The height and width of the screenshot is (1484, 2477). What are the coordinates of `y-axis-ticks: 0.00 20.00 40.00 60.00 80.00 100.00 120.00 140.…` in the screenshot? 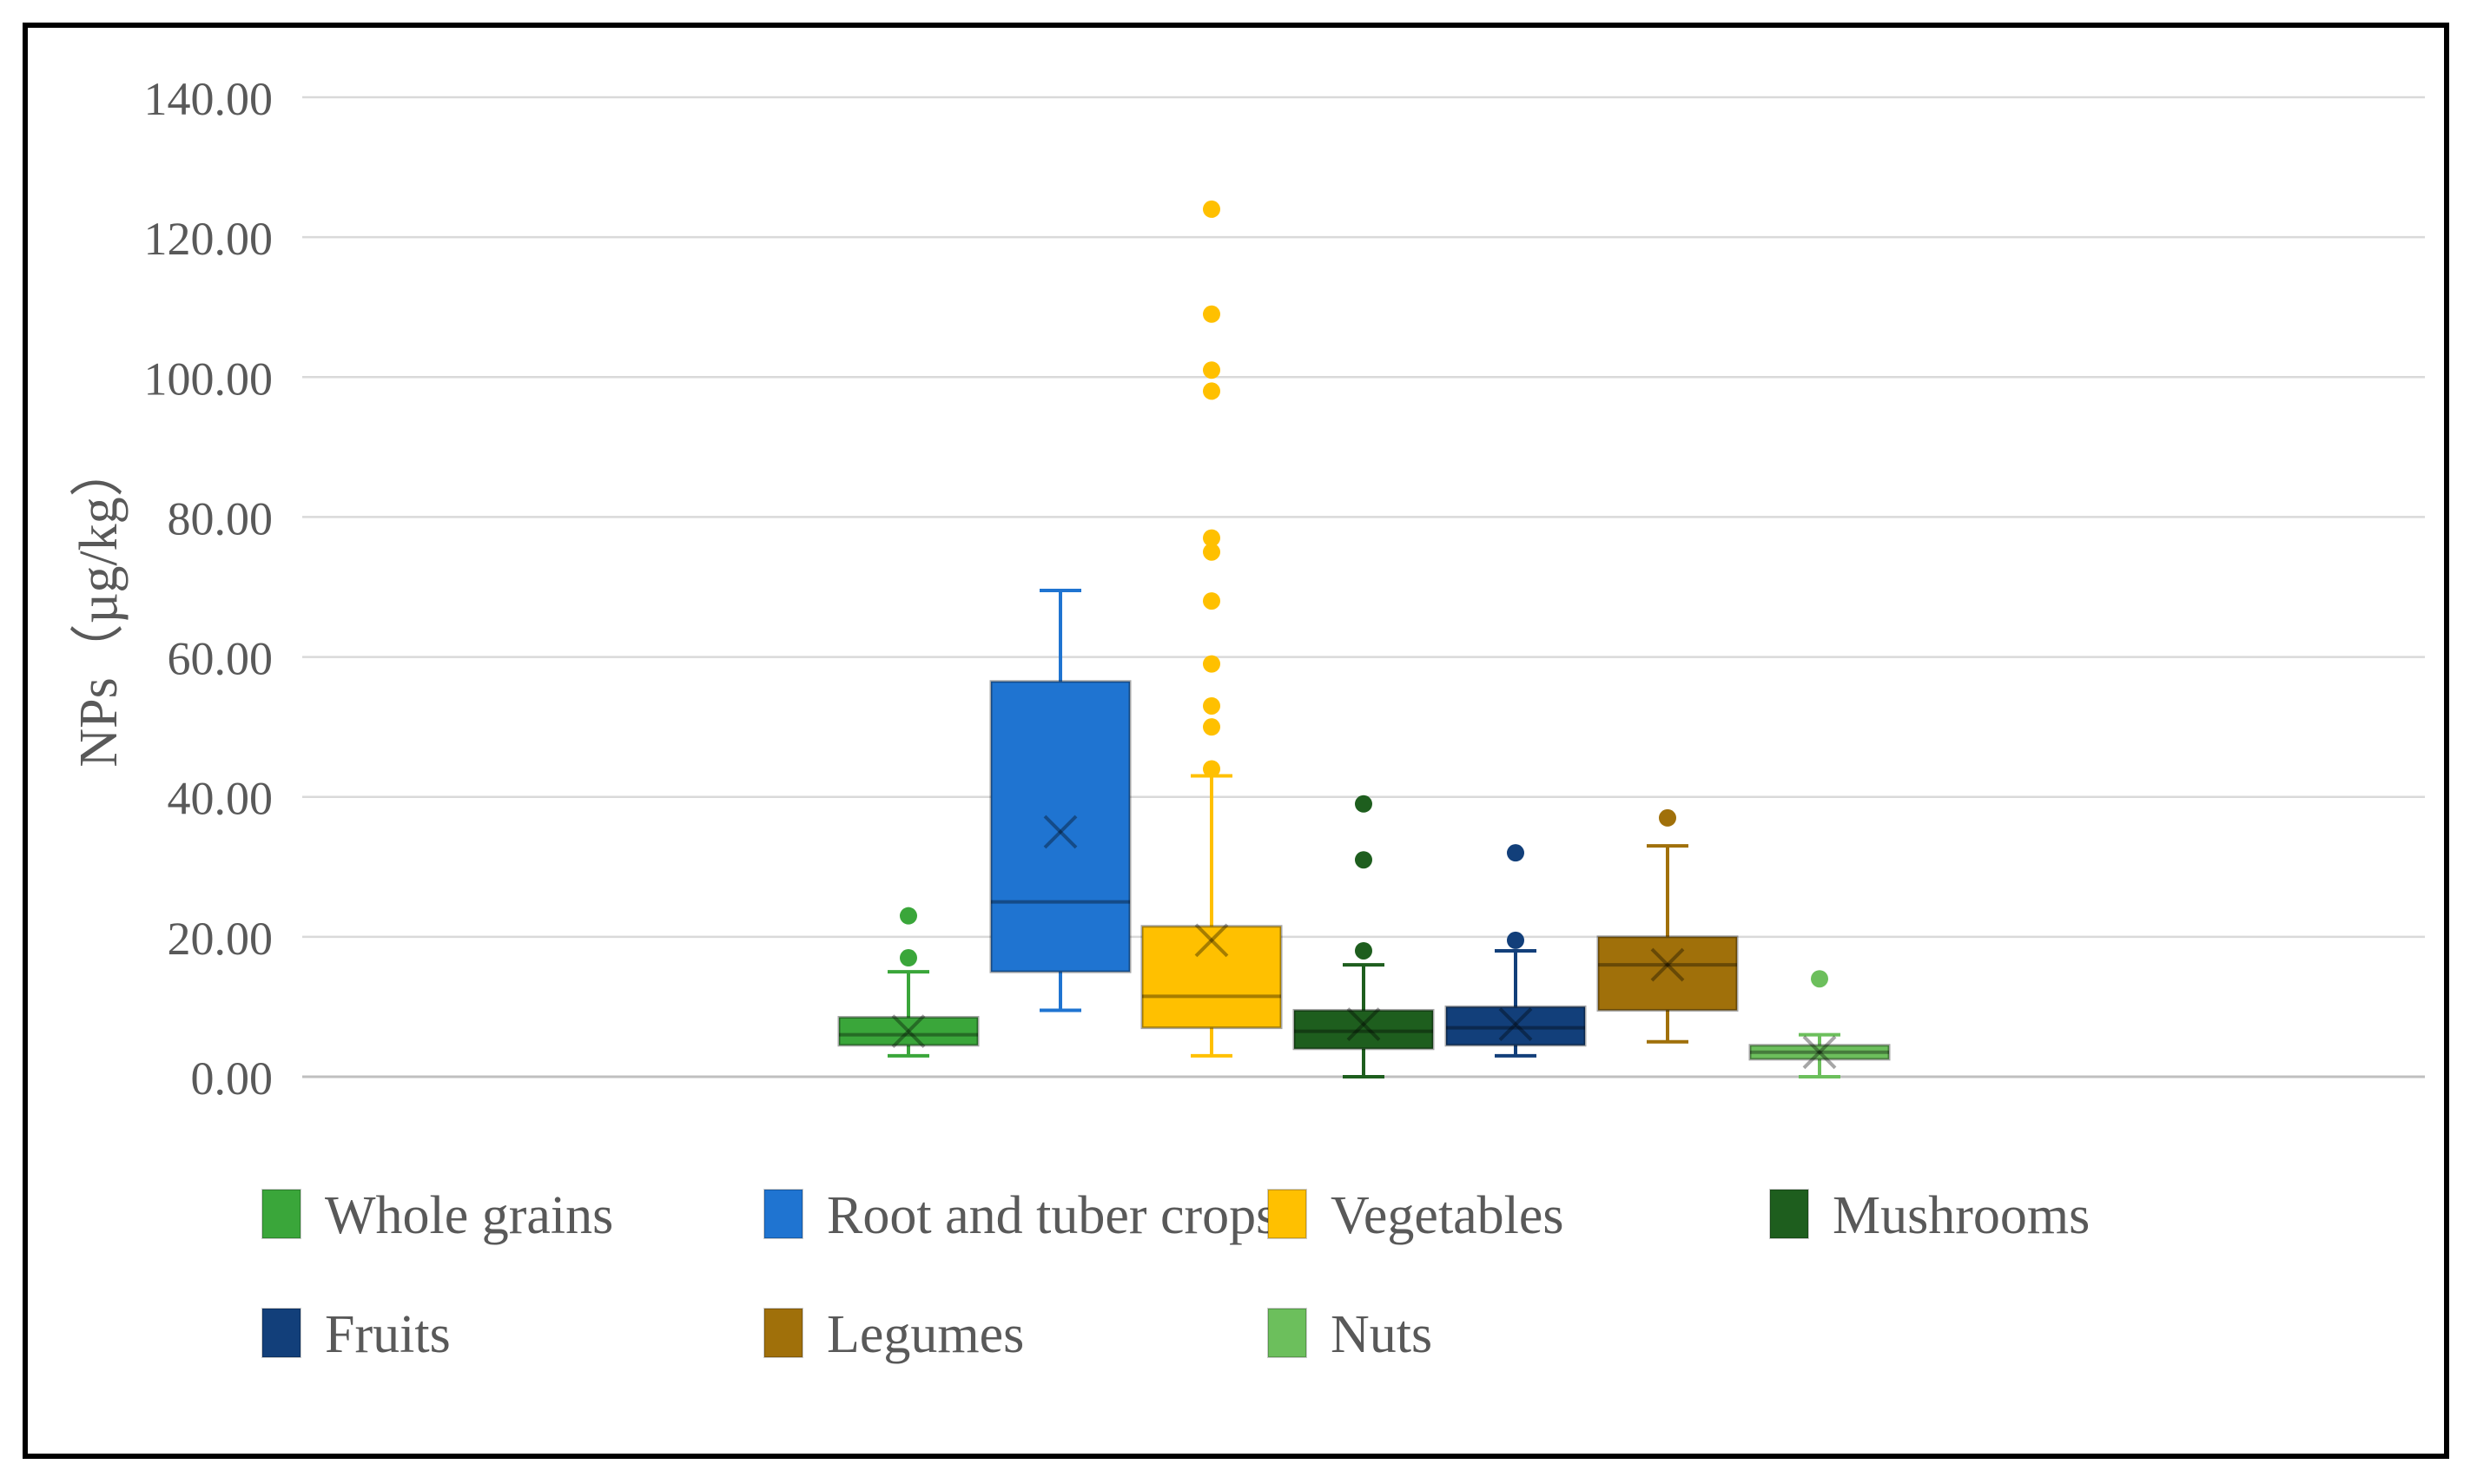 It's located at (209, 589).